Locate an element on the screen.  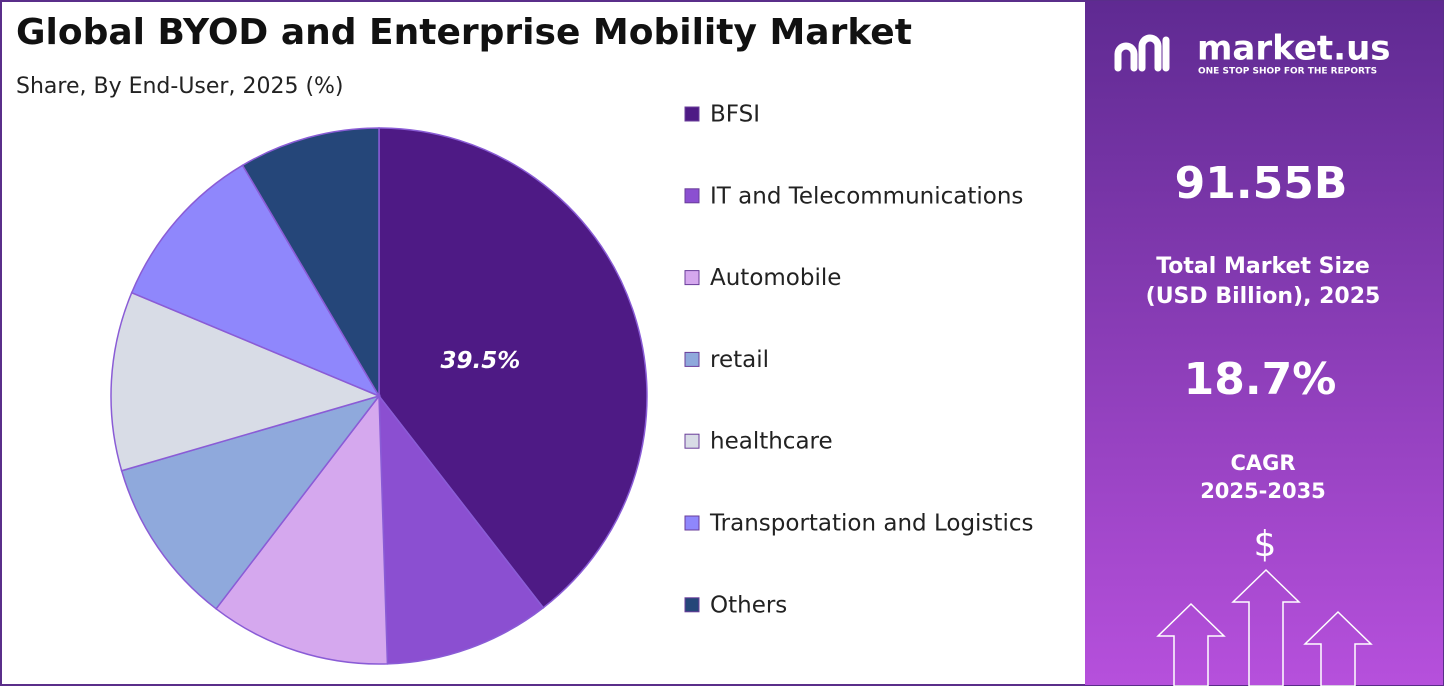
data-label: 39.5% is located at coordinates (481, 361).